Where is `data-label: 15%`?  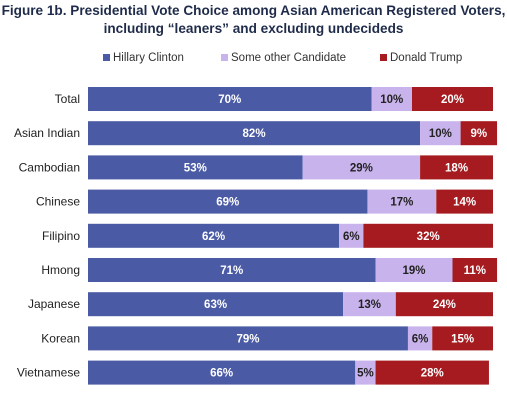 data-label: 15% is located at coordinates (462, 339).